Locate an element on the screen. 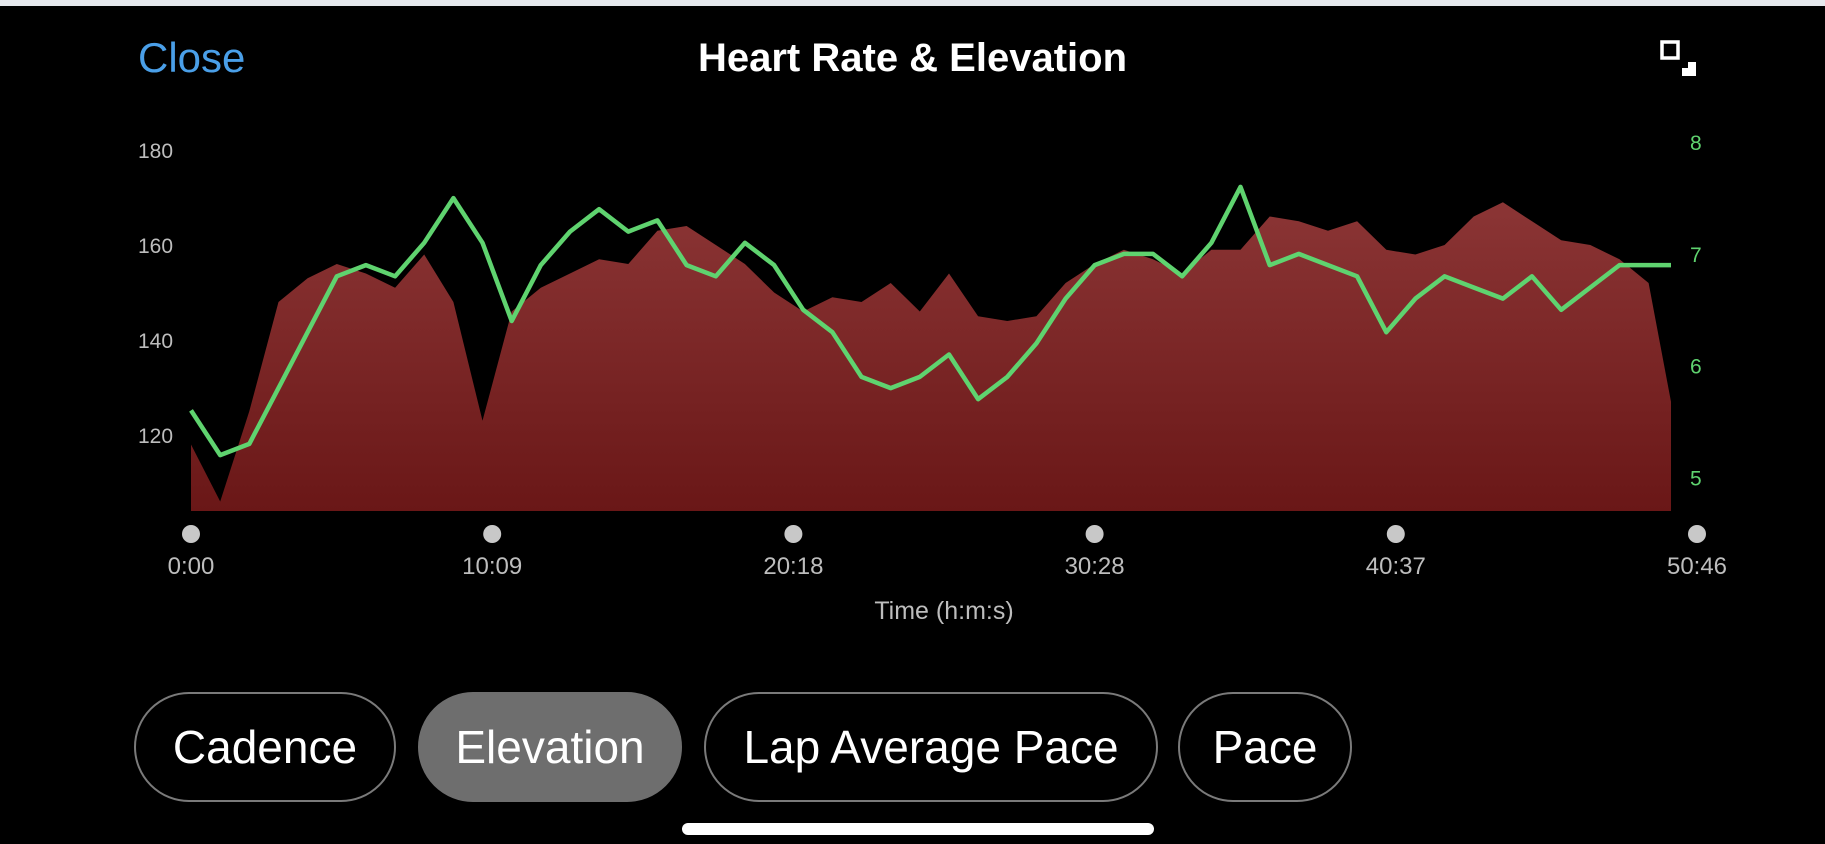 The width and height of the screenshot is (1825, 844). close-button: Close is located at coordinates (192, 57).